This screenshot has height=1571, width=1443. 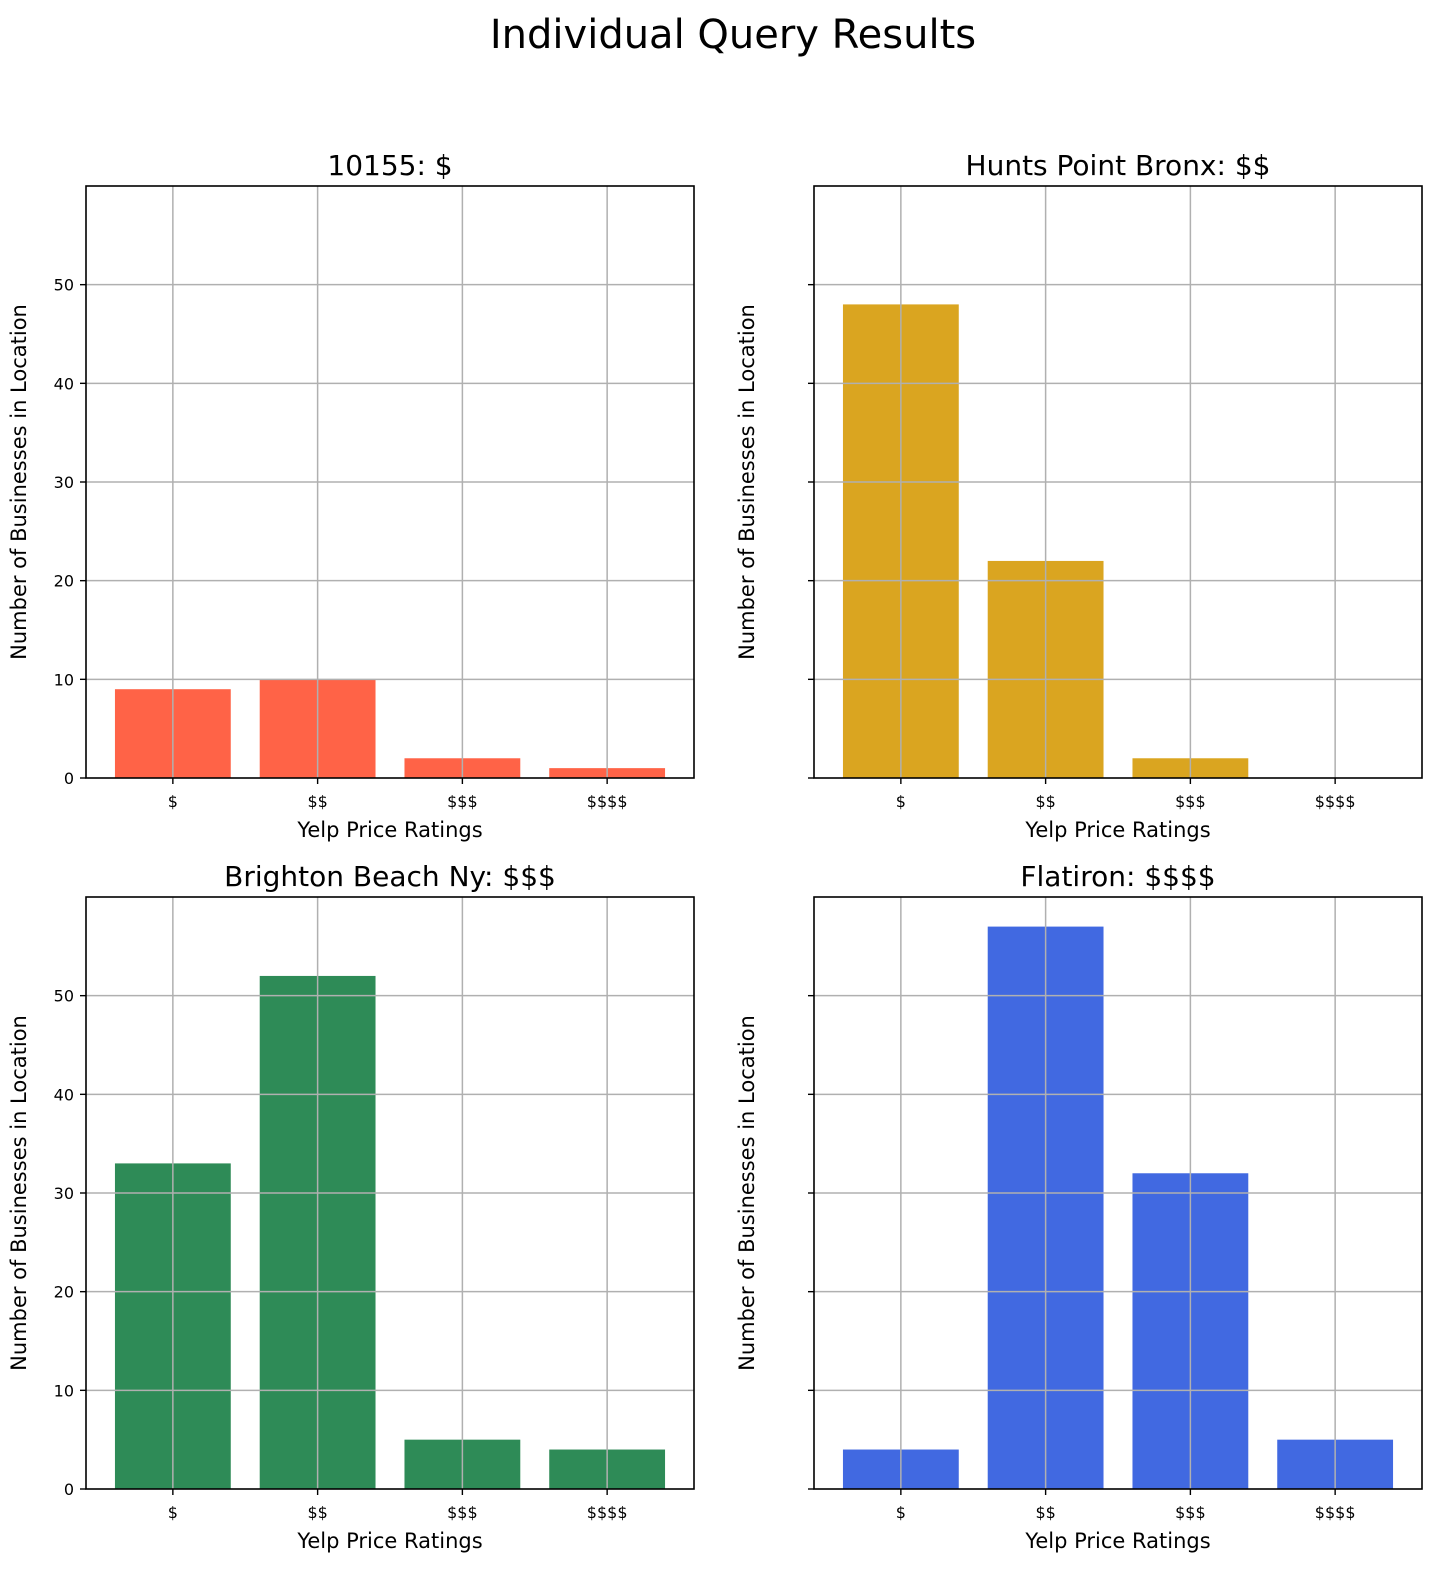 What do you see at coordinates (390, 876) in the screenshot?
I see `subplot-title: Brighton Beach Ny: $$$` at bounding box center [390, 876].